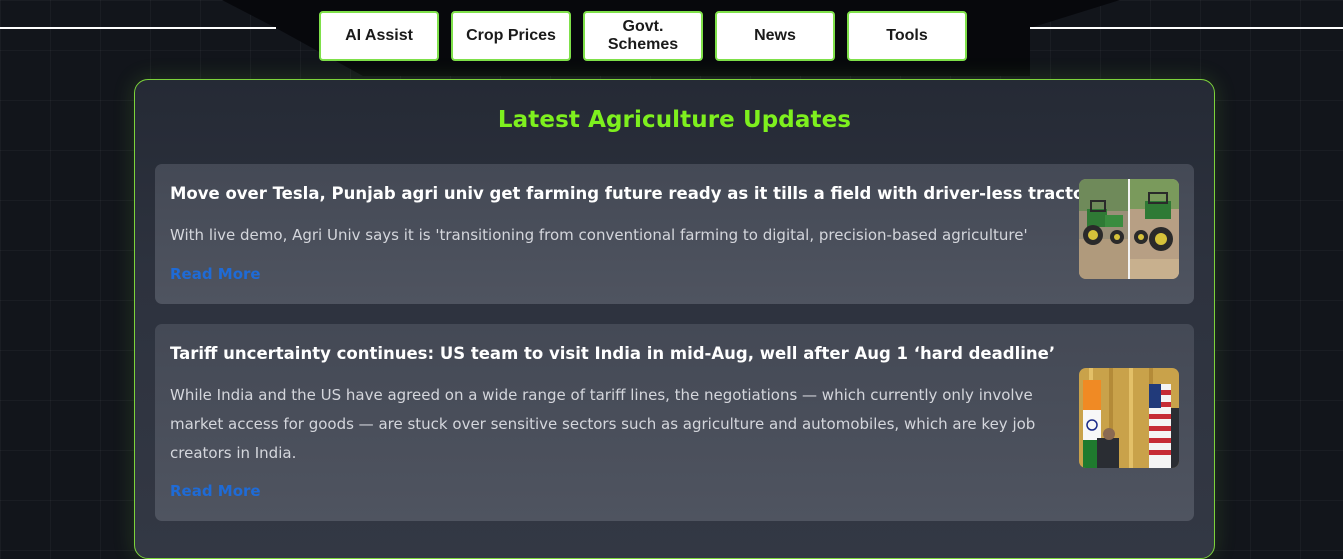 The width and height of the screenshot is (1343, 559). I want to click on nav-tools-button: Tools, so click(907, 36).